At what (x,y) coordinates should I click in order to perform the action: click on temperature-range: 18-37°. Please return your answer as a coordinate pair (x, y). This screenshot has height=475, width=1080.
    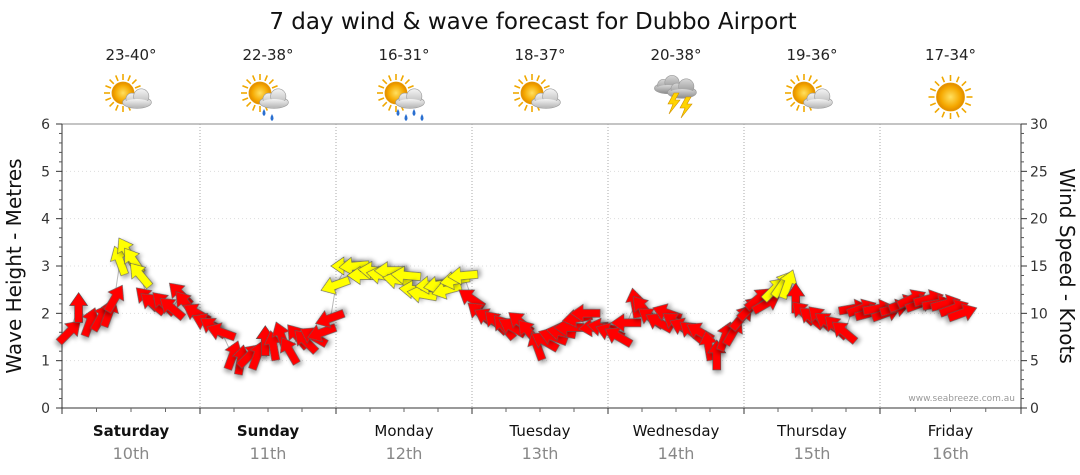
    Looking at the image, I should click on (539, 55).